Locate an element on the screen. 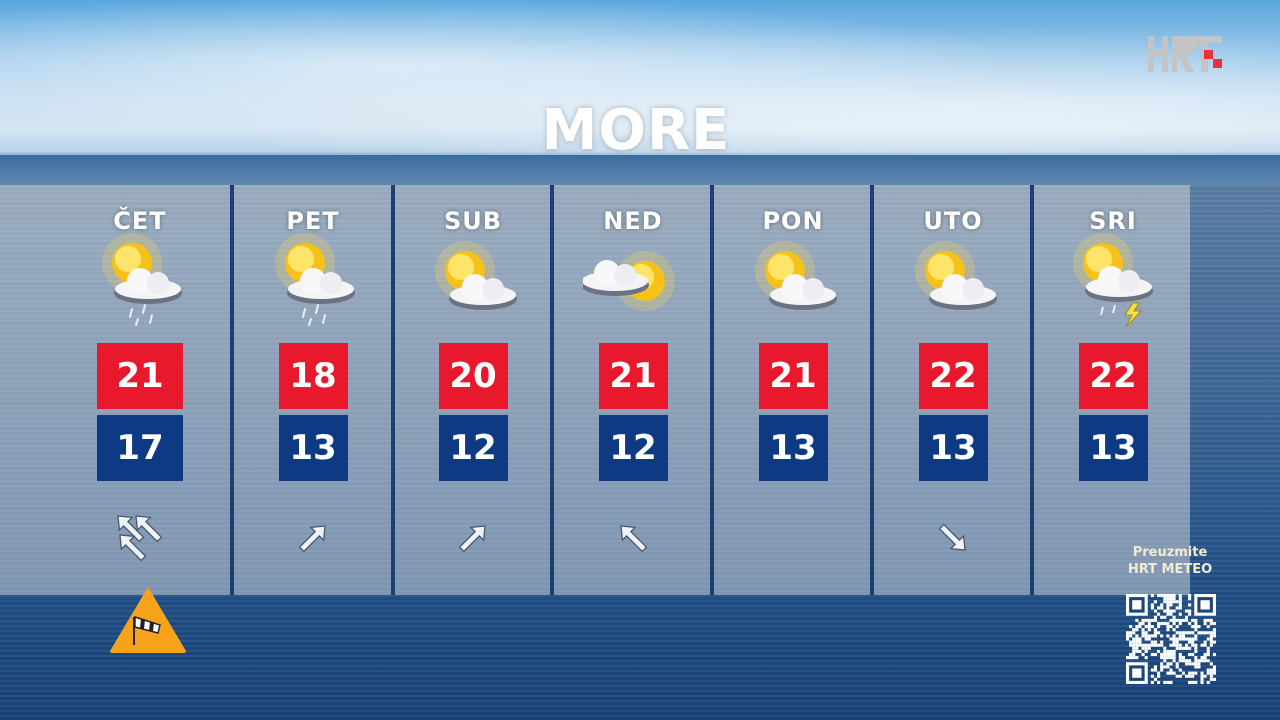 The width and height of the screenshot is (1280, 720). day-column-pon: PON 21 13 is located at coordinates (793, 390).